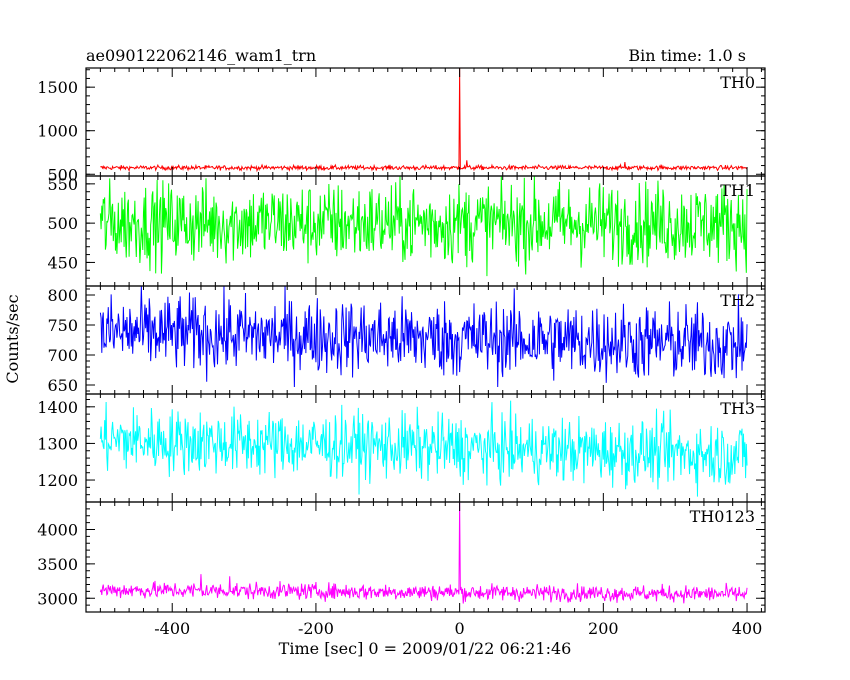 The height and width of the screenshot is (680, 850). Describe the element at coordinates (57, 480) in the screenshot. I see `y-tick-label: 1200` at that location.